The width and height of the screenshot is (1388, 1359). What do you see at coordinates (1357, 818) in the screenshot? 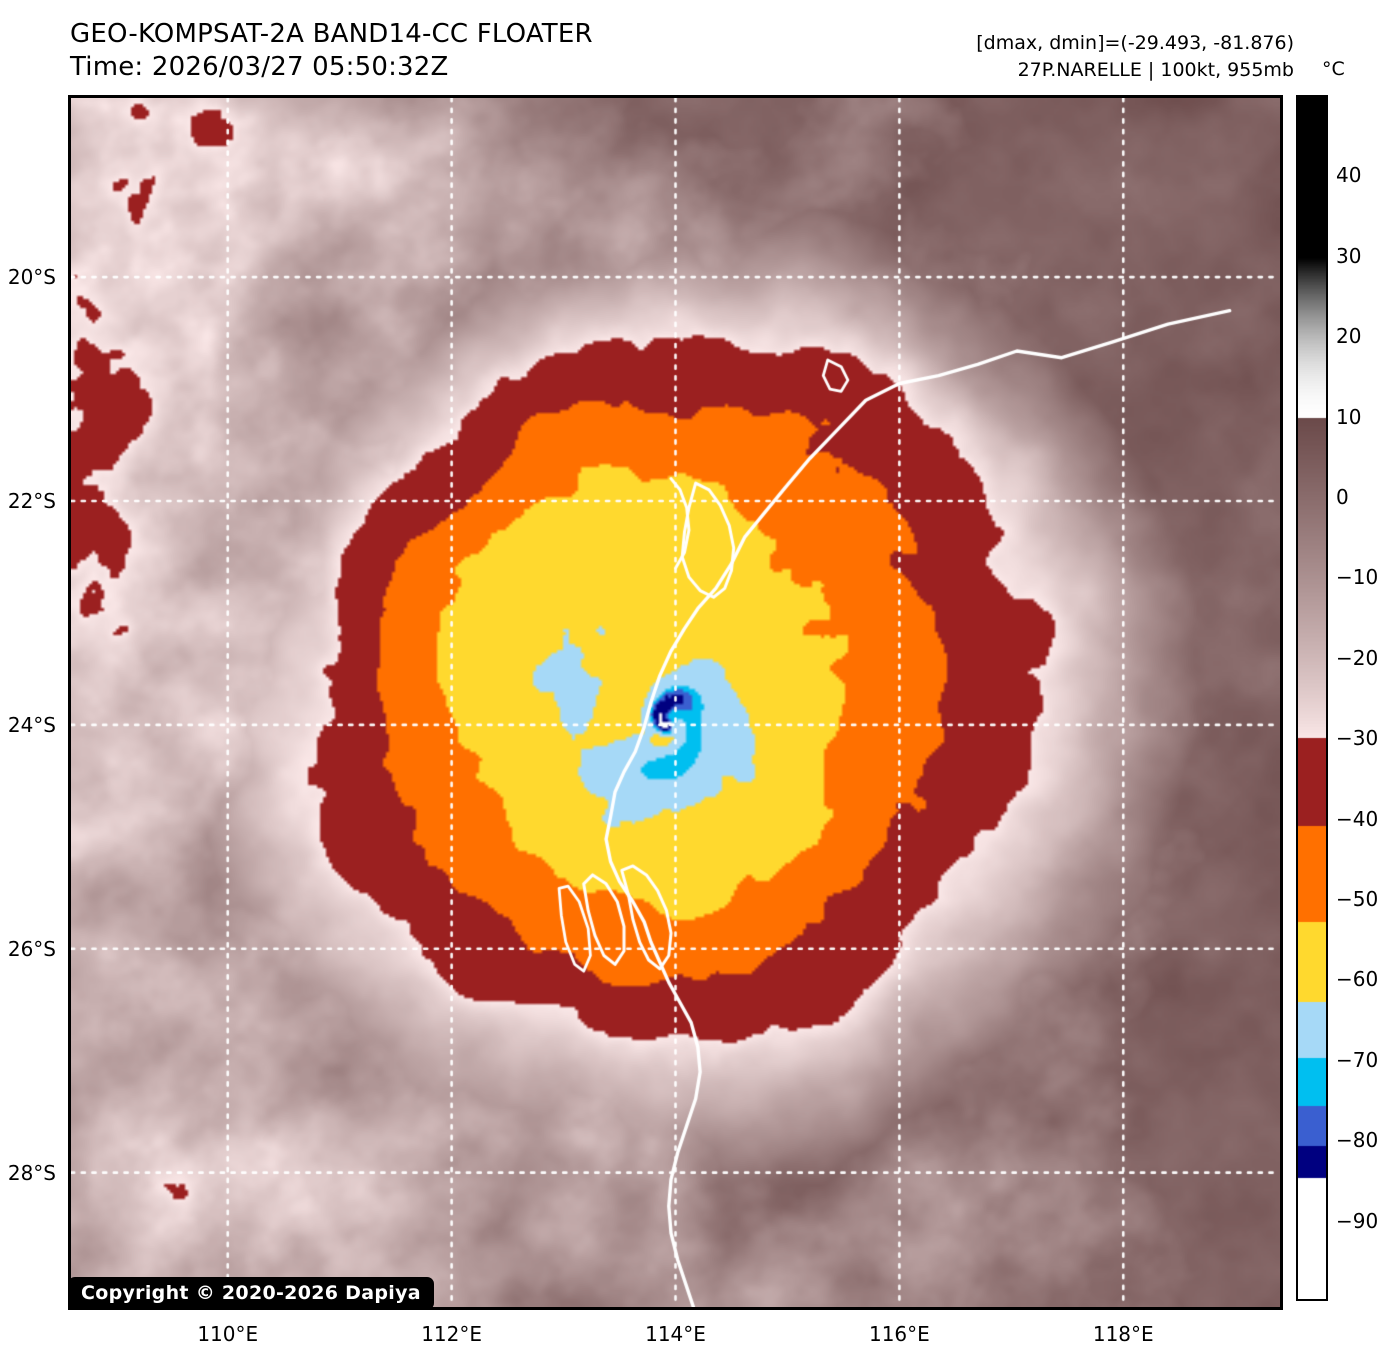
I see `colorbar-tick-label: −40` at bounding box center [1357, 818].